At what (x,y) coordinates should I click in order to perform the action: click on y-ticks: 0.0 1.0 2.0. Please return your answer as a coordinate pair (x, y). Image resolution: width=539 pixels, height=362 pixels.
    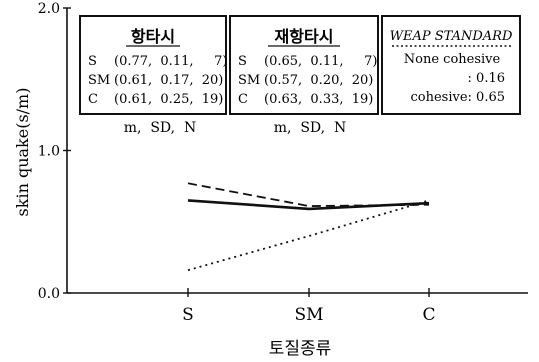
    Looking at the image, I should click on (54, 151).